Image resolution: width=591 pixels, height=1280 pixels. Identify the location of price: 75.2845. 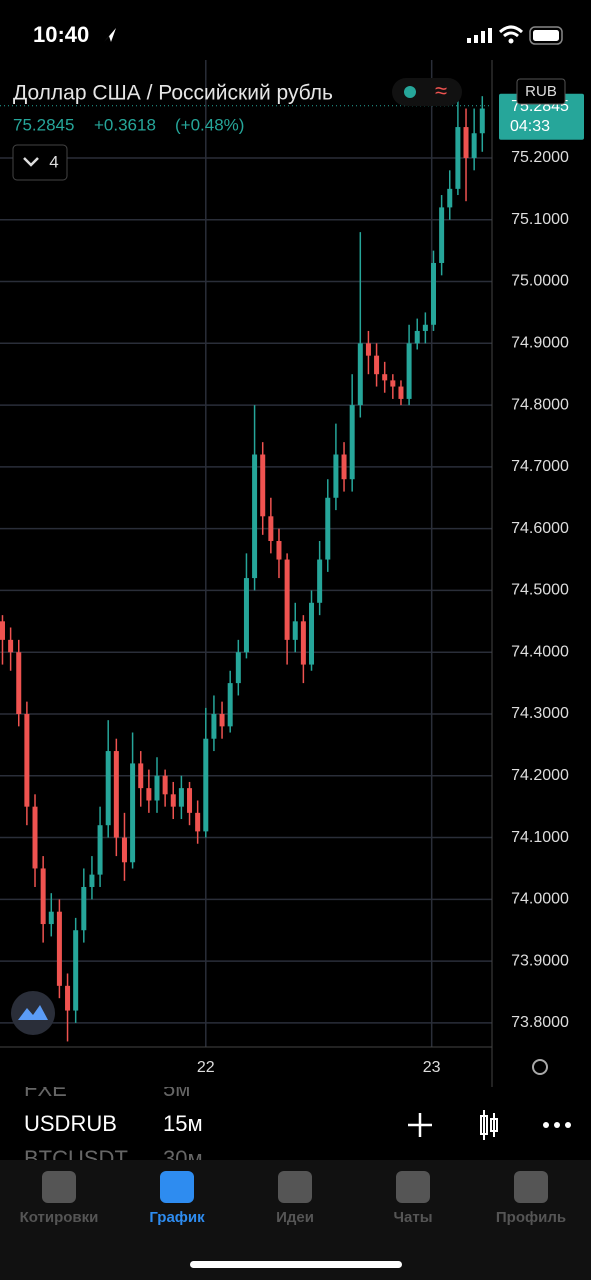
(43, 124).